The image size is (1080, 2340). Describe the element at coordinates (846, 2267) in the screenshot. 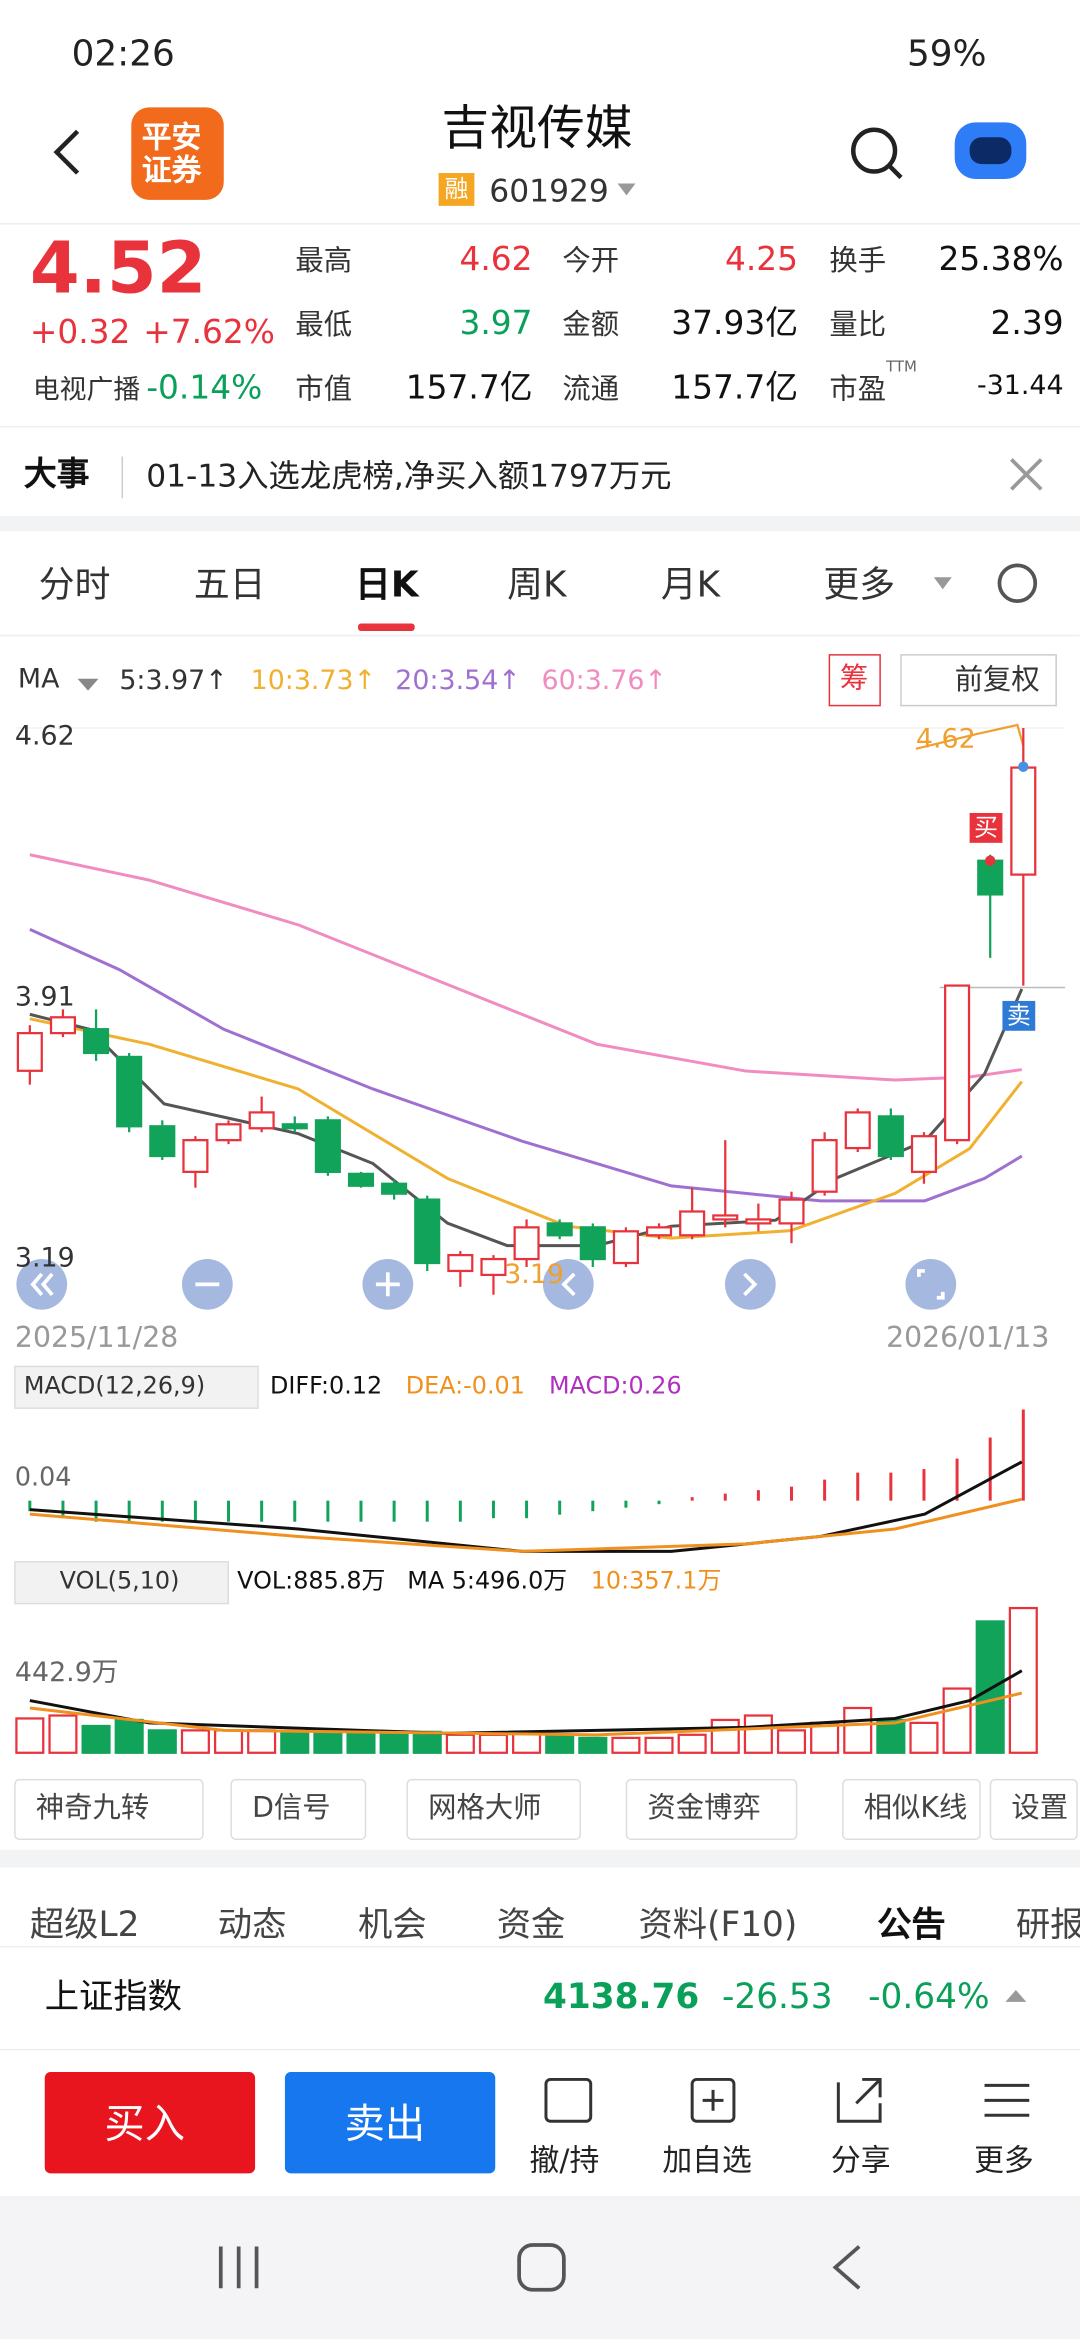

I see `back` at that location.